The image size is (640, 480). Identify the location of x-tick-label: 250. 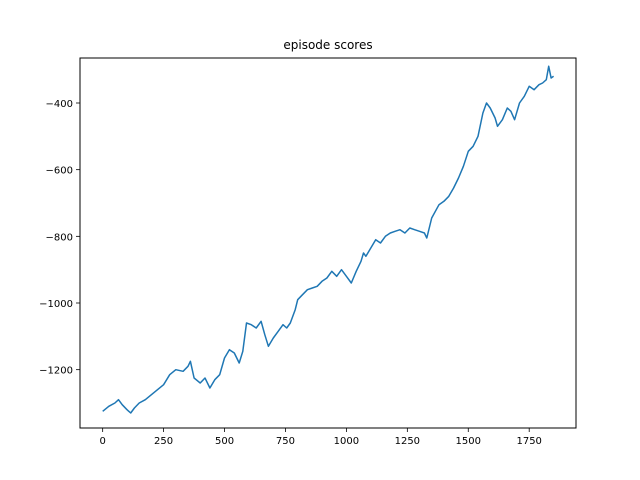
(163, 441).